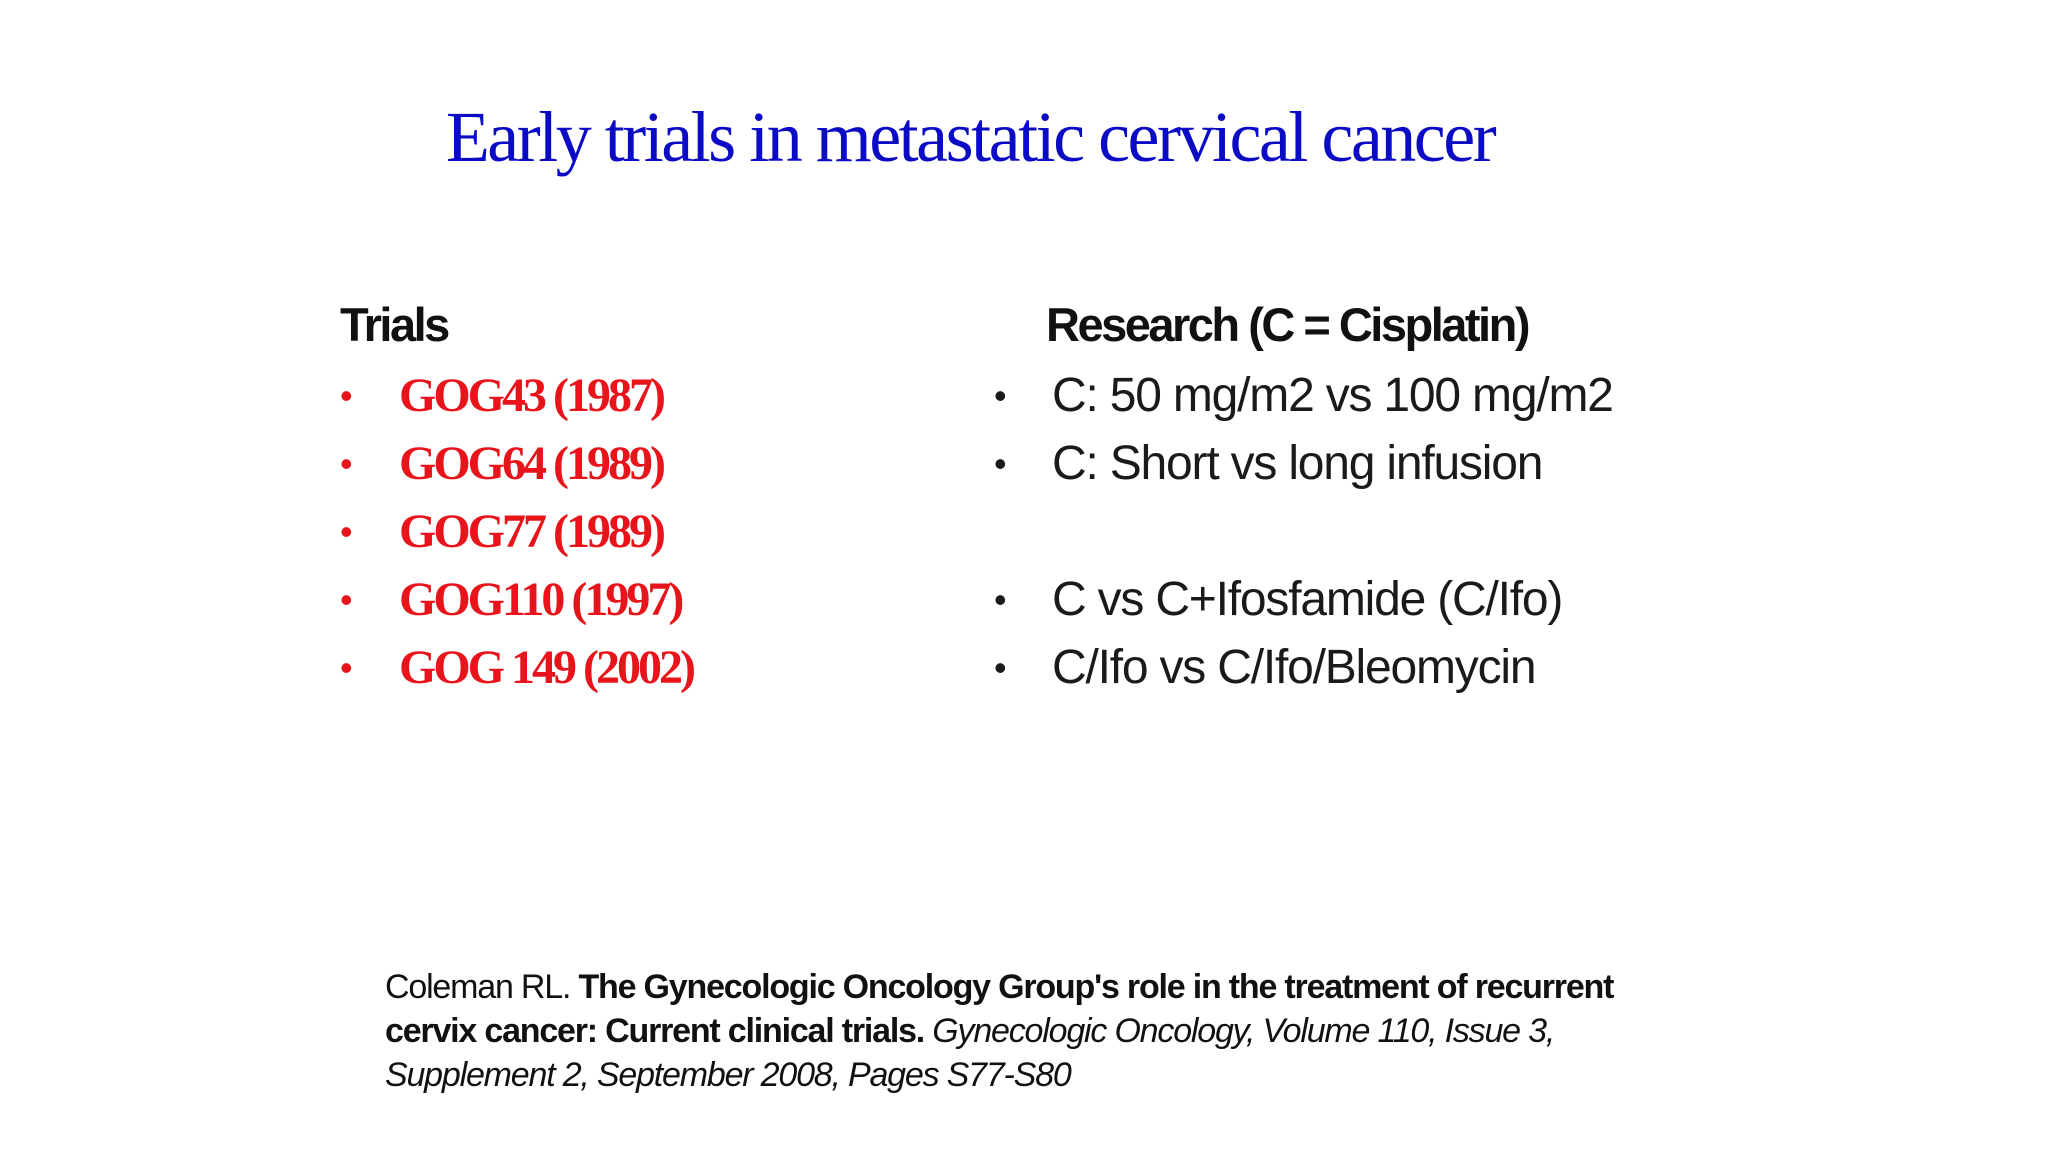 Image resolution: width=2048 pixels, height=1152 pixels. What do you see at coordinates (1307, 599) in the screenshot?
I see `research-item-text: C vs C+Ifosfamide (C/Ifo)` at bounding box center [1307, 599].